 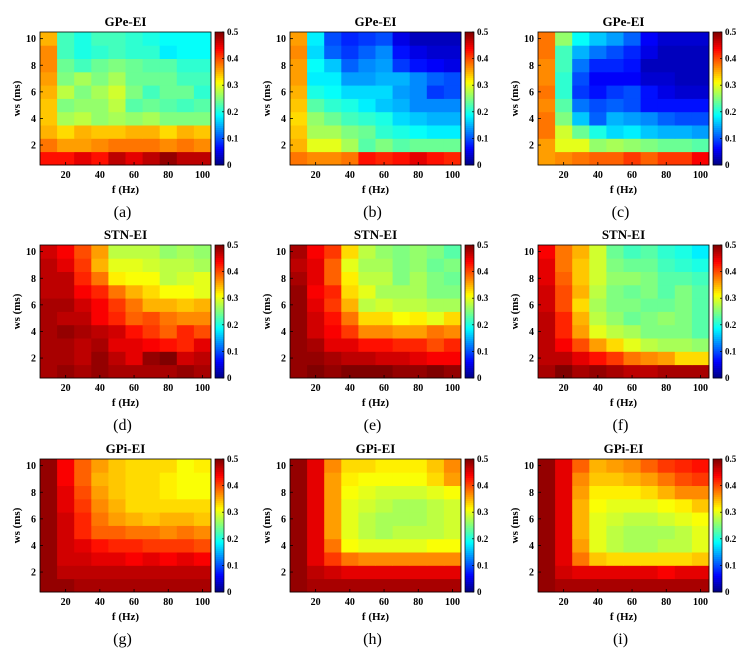 What do you see at coordinates (731, 512) in the screenshot?
I see `colorbar-tick-label: 0.3` at bounding box center [731, 512].